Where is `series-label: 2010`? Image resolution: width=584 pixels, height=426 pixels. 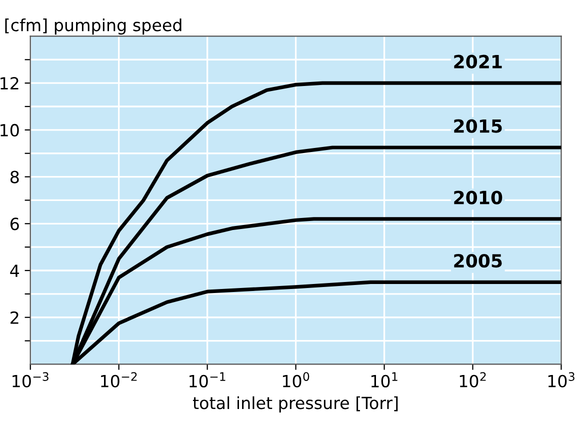
series-label: 2010 is located at coordinates (478, 197).